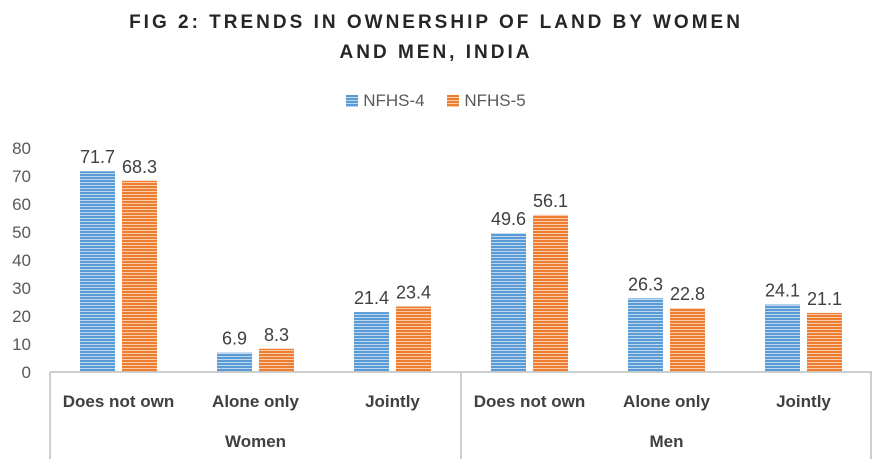 The height and width of the screenshot is (459, 872). I want to click on group-labels: Women Men, so click(454, 441).